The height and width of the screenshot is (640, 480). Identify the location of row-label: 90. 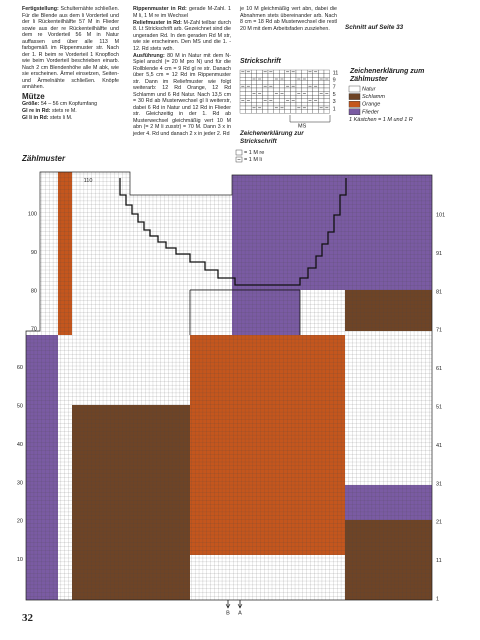
(34, 253).